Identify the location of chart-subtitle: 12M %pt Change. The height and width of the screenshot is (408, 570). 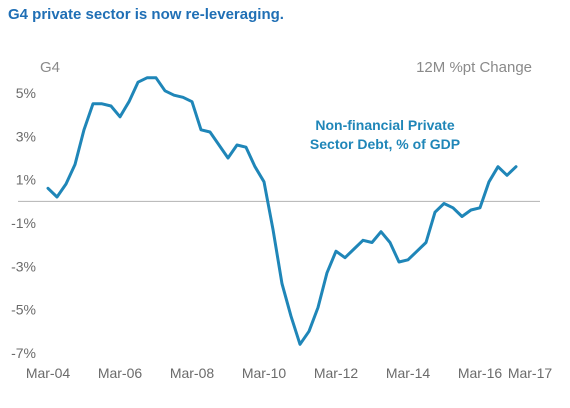
(474, 67).